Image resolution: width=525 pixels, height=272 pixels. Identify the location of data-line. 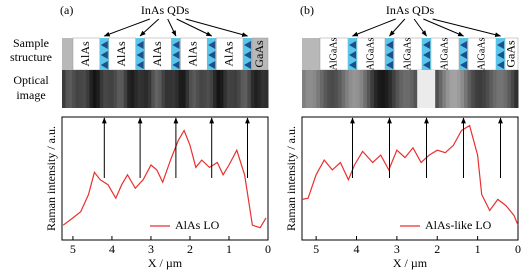
(164, 179).